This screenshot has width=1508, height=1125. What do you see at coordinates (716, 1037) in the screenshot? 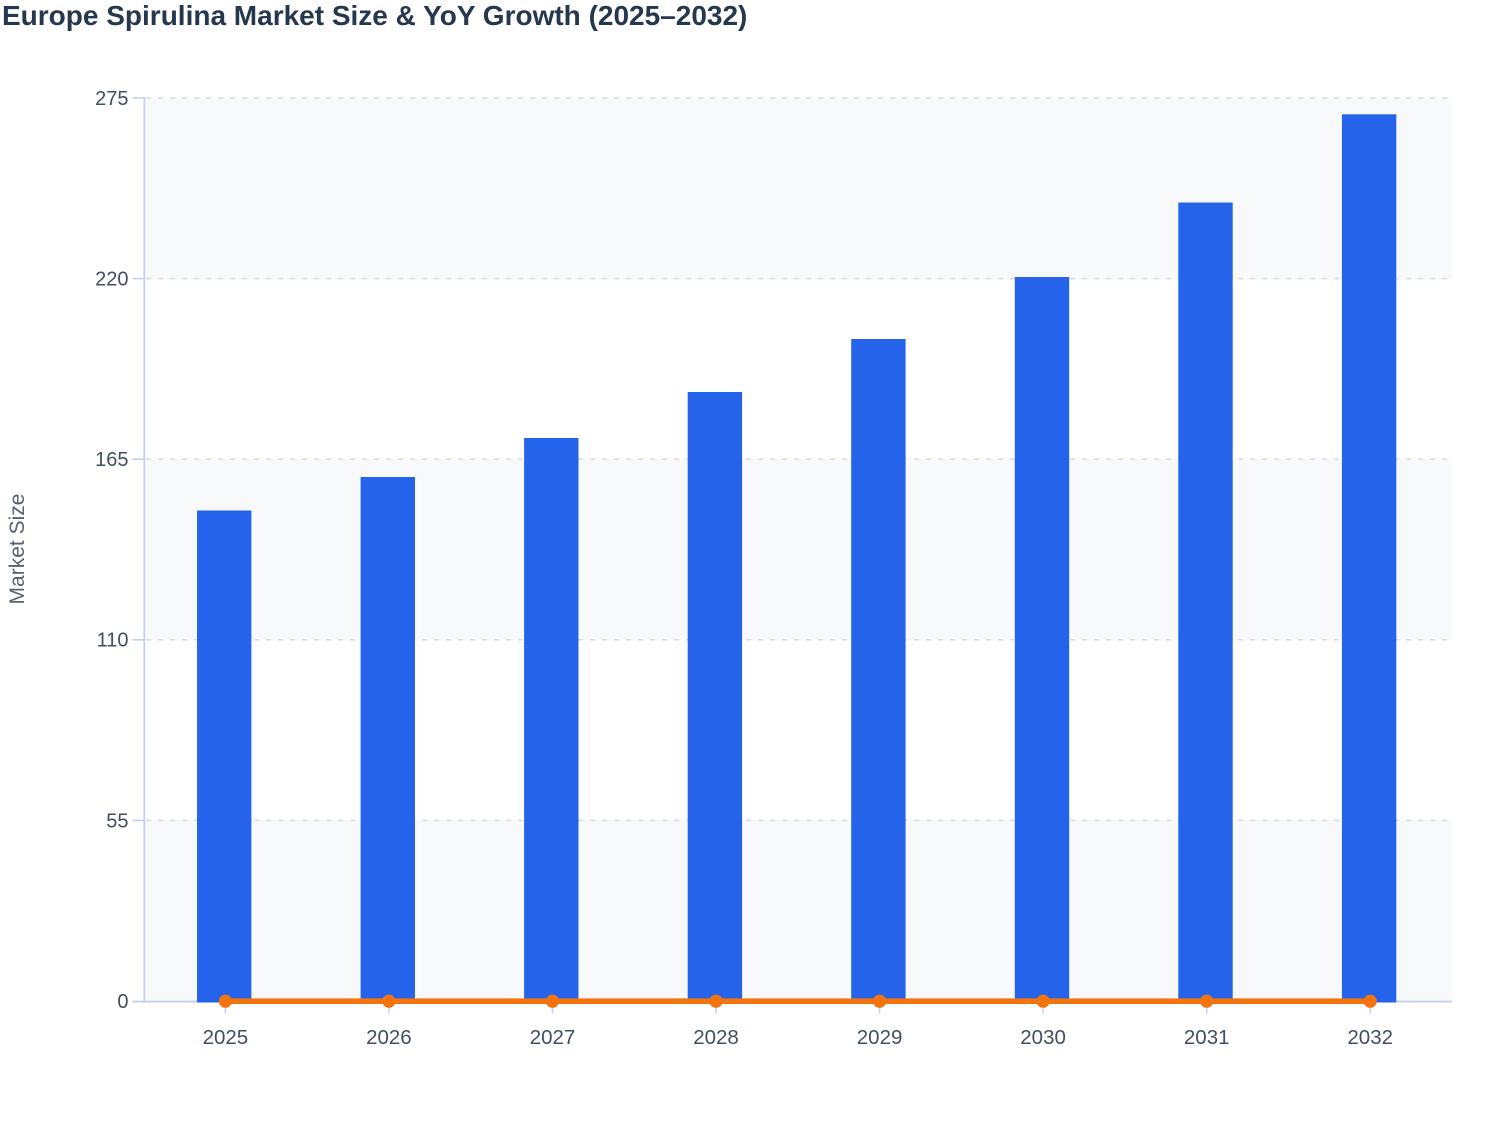
I see `svg-text: 2028` at bounding box center [716, 1037].